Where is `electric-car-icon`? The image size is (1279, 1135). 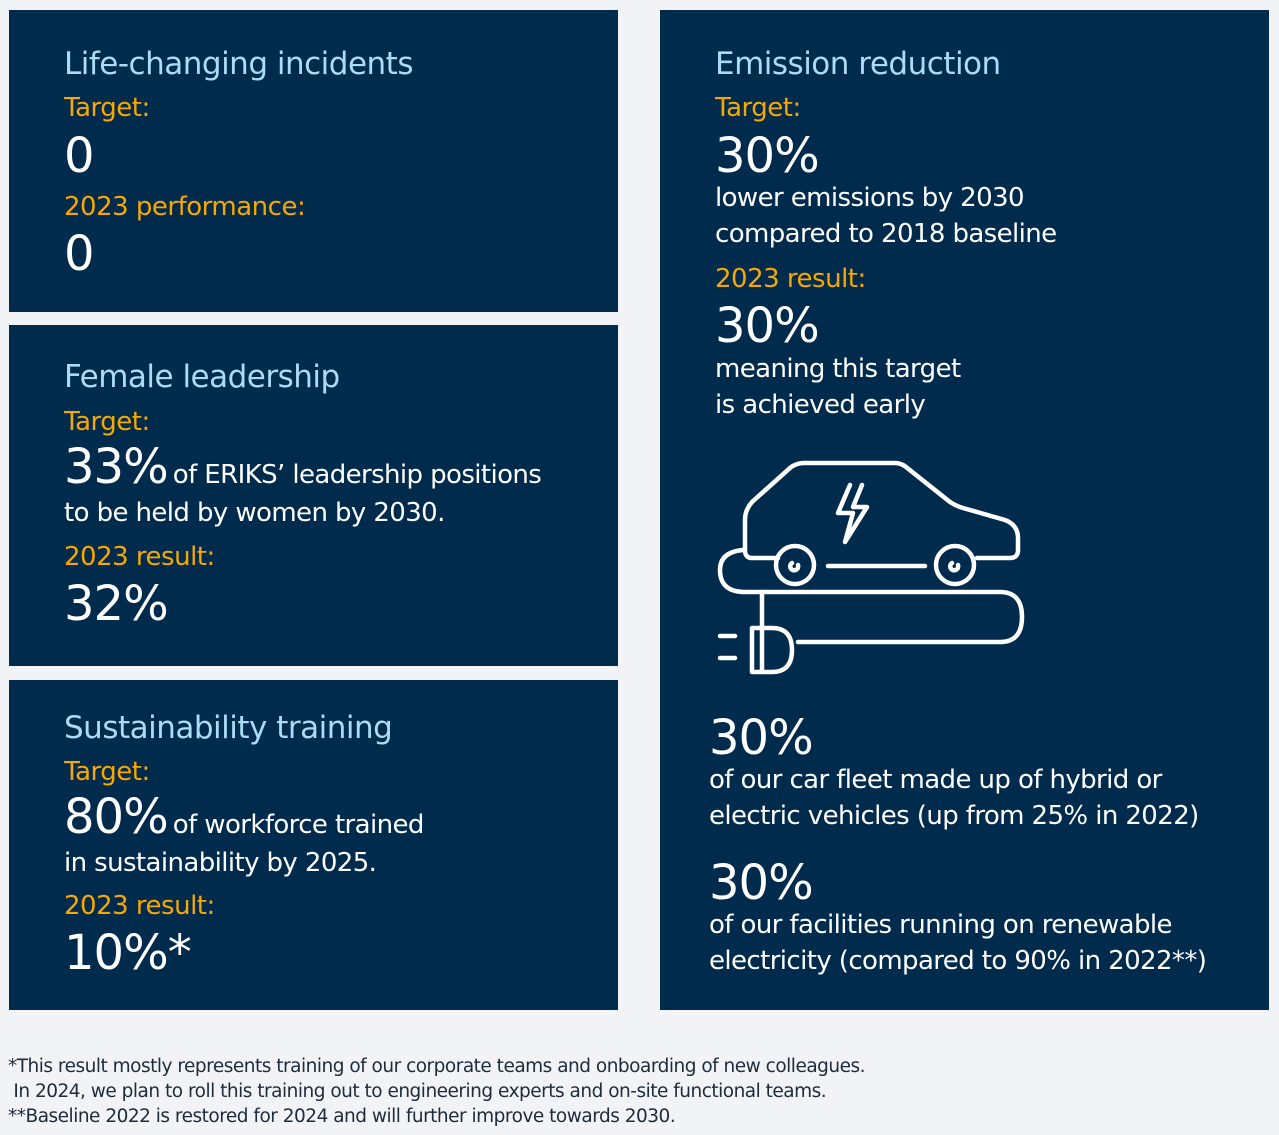 electric-car-icon is located at coordinates (871, 567).